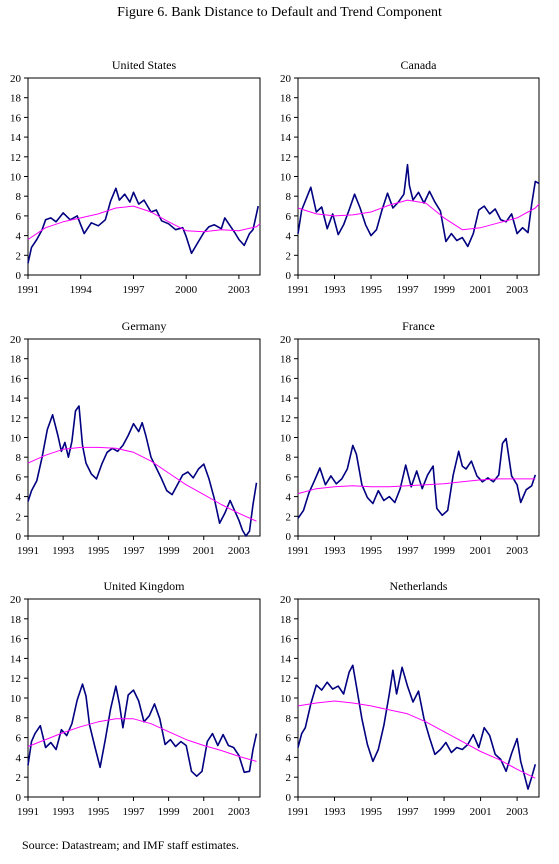 This screenshot has width=559, height=864. What do you see at coordinates (286, 640) in the screenshot?
I see `netherlands-ytick-label: 16` at bounding box center [286, 640].